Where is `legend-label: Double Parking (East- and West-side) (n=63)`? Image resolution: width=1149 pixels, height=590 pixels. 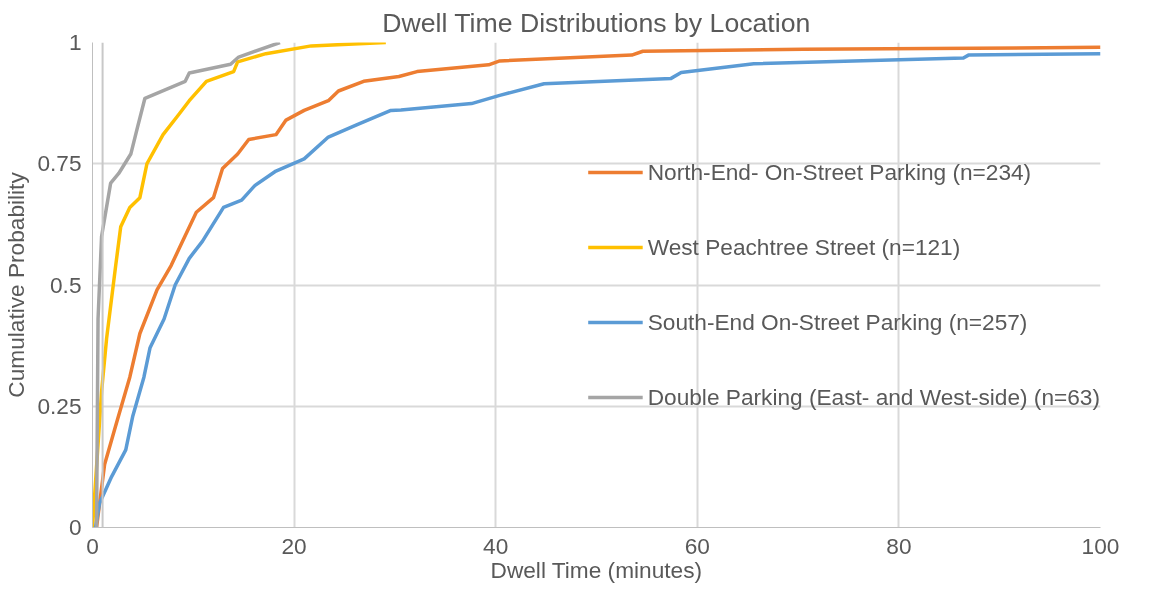 legend-label: Double Parking (East- and West-side) (n=63) is located at coordinates (873, 397).